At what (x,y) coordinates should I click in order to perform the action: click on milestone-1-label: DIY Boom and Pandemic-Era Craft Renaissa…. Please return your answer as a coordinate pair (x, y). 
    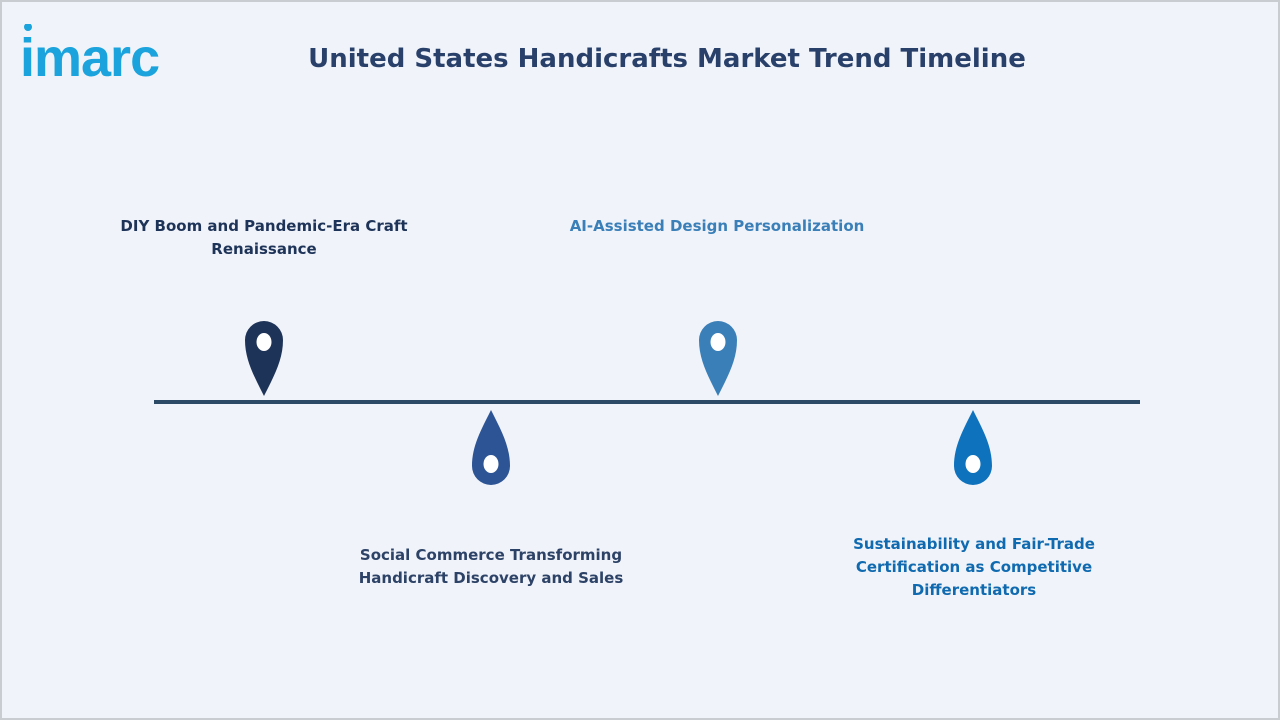
    Looking at the image, I should click on (264, 237).